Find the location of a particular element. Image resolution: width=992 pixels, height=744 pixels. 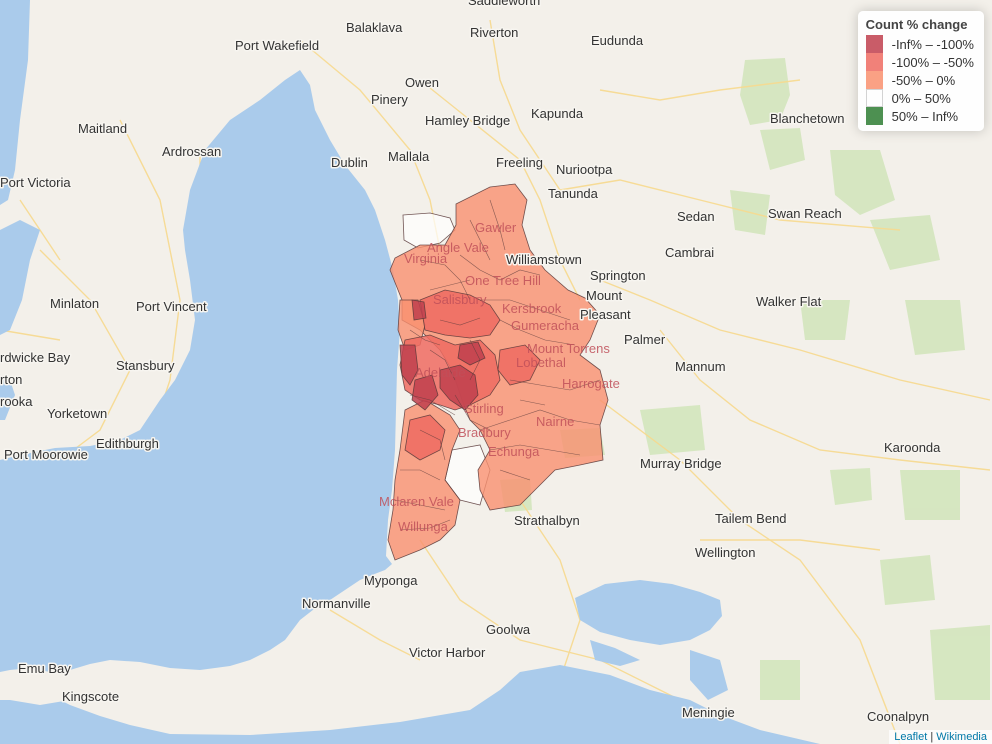

label-nuriootpa: Nuriootpa is located at coordinates (584, 169).